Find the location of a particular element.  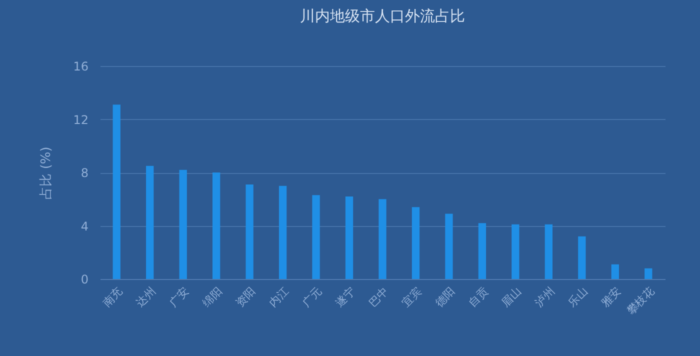

y-tick-label: 4 is located at coordinates (84, 226).